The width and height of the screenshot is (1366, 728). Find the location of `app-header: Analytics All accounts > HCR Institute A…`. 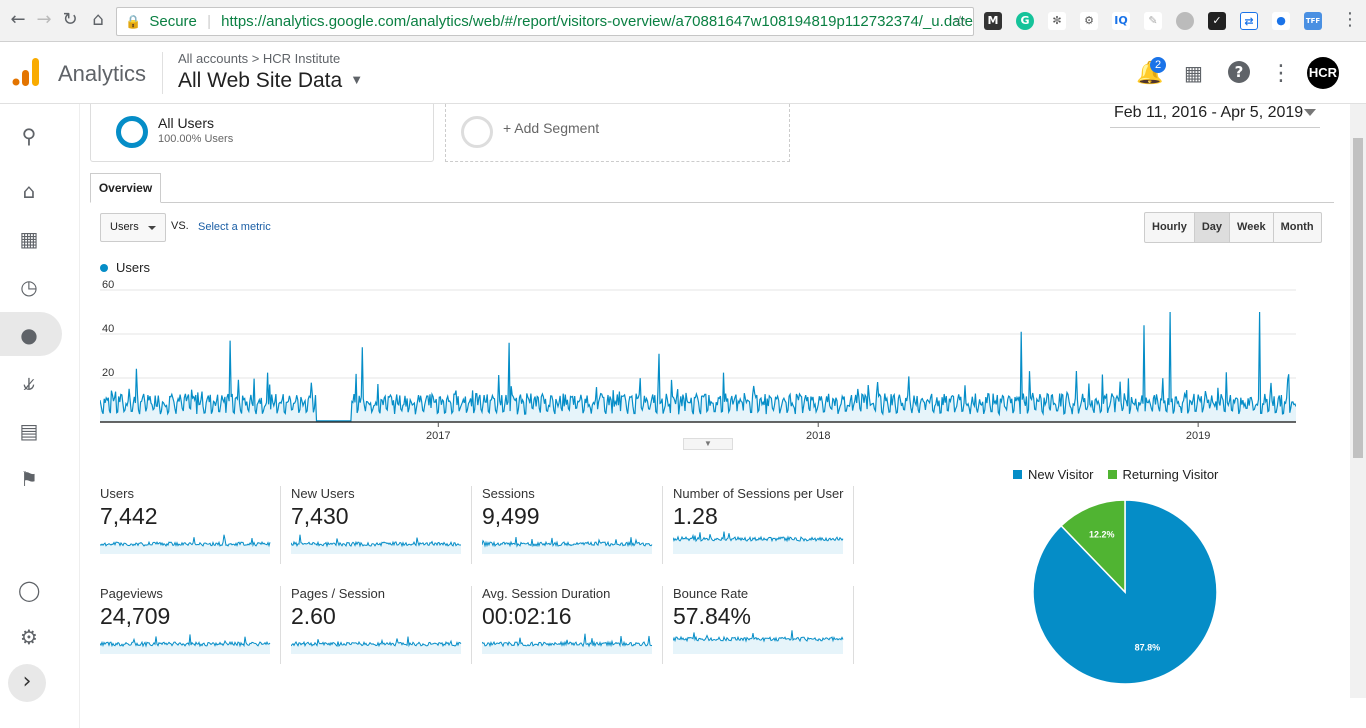

app-header: Analytics All accounts > HCR Institute A… is located at coordinates (683, 73).